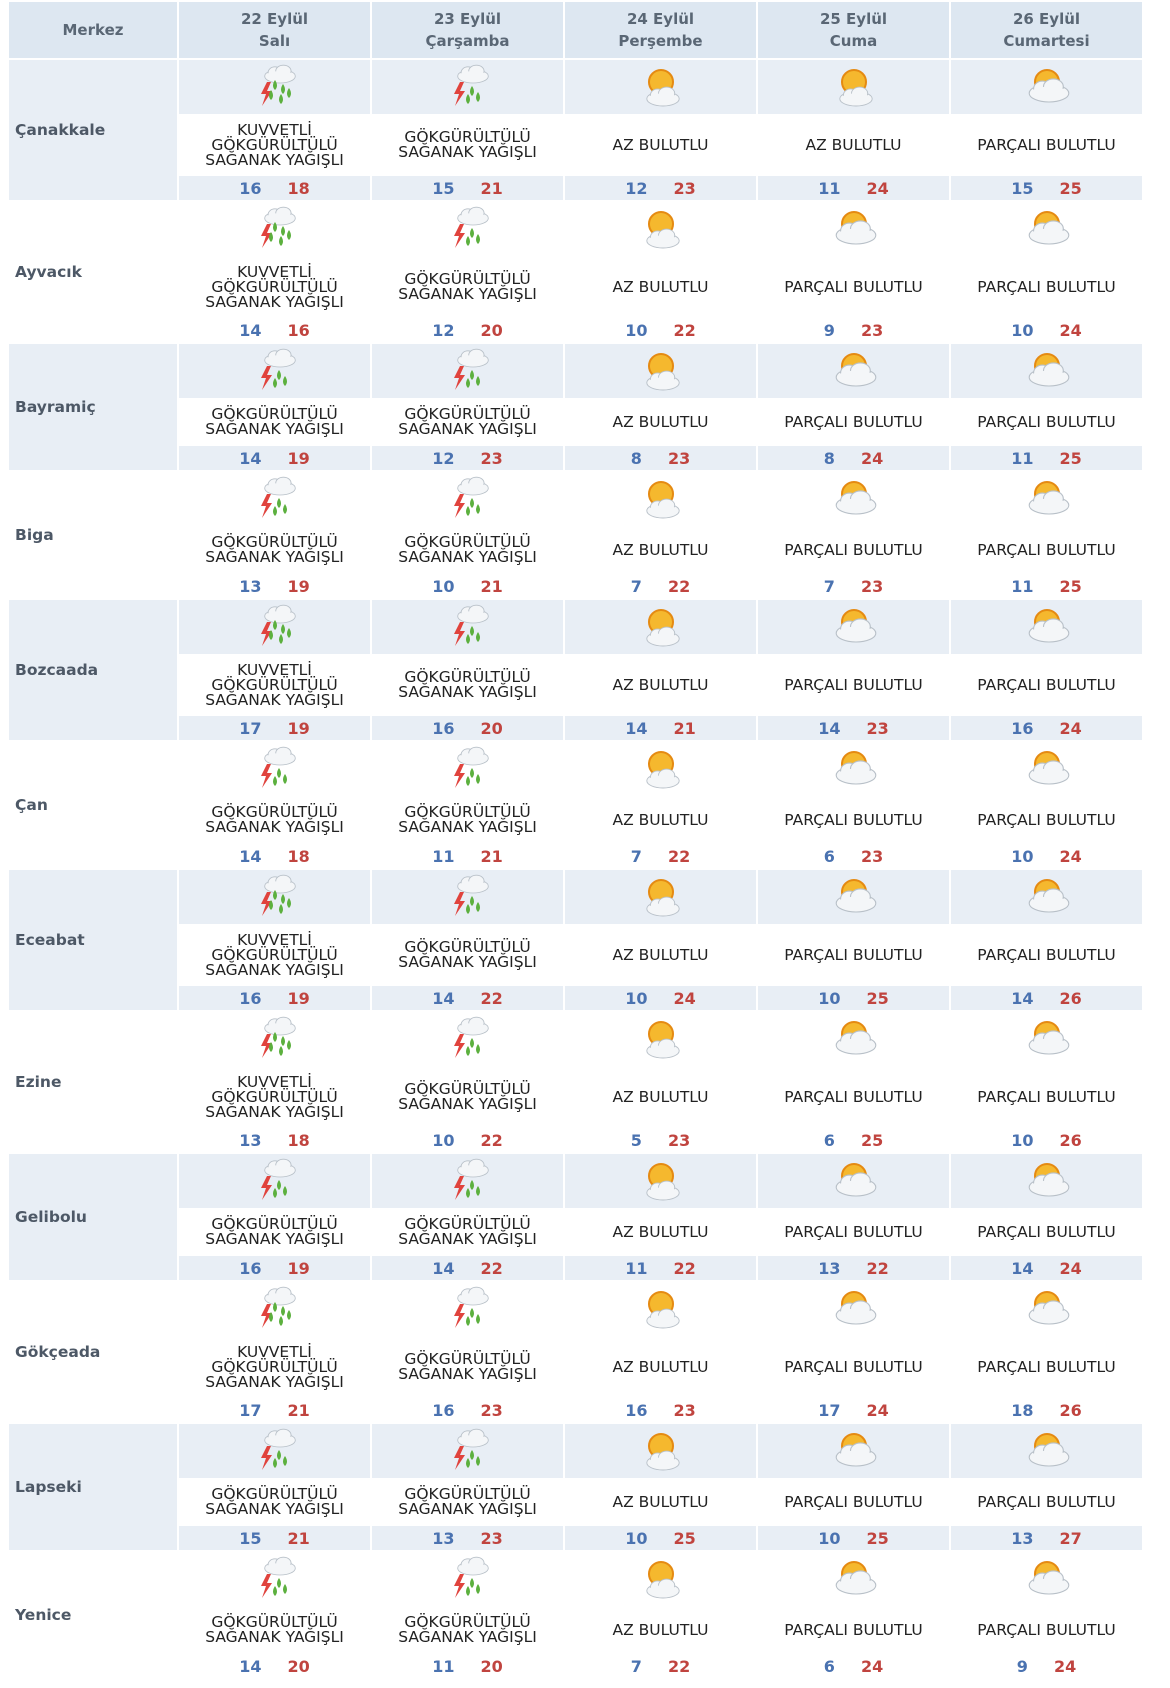 Image resolution: width=1170 pixels, height=1688 pixels. What do you see at coordinates (48, 272) in the screenshot?
I see `city-name: Ayvacık` at bounding box center [48, 272].